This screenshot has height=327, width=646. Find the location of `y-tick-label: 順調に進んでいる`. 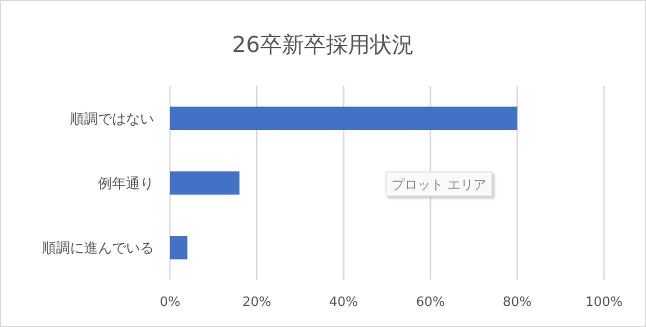

y-tick-label: 順調に進んでいる is located at coordinates (98, 248).